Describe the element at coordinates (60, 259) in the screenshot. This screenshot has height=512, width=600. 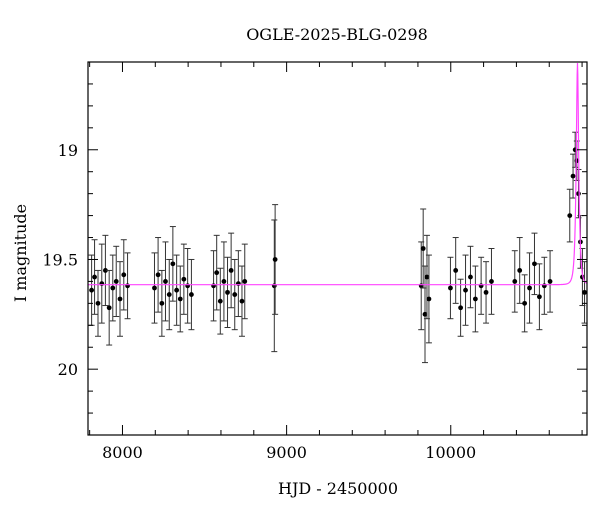
I see `y-tick-label: 19.5` at that location.